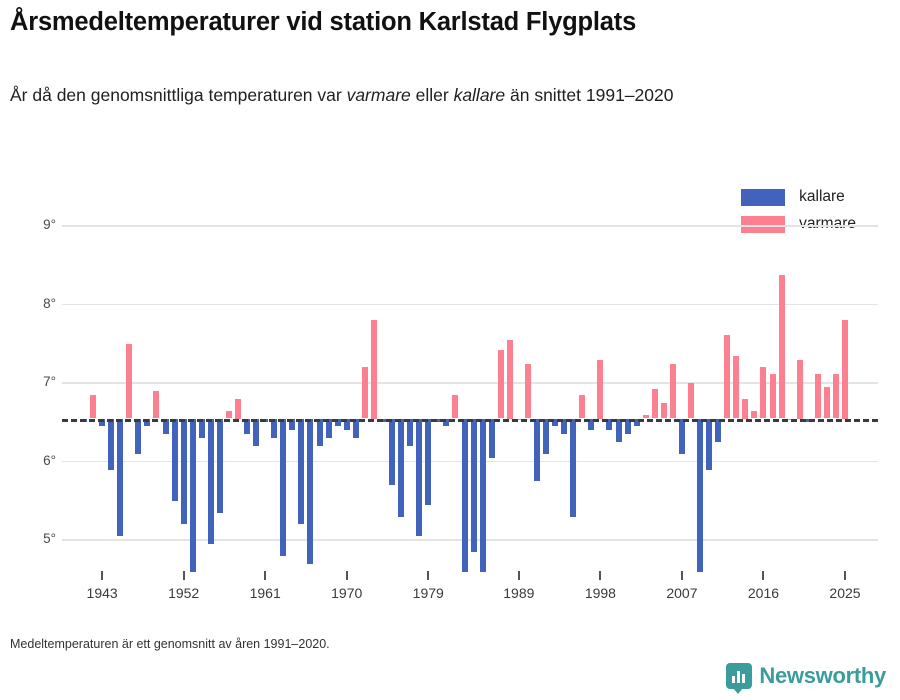 Image resolution: width=900 pixels, height=700 pixels. What do you see at coordinates (718, 430) in the screenshot?
I see `bar-2011` at bounding box center [718, 430].